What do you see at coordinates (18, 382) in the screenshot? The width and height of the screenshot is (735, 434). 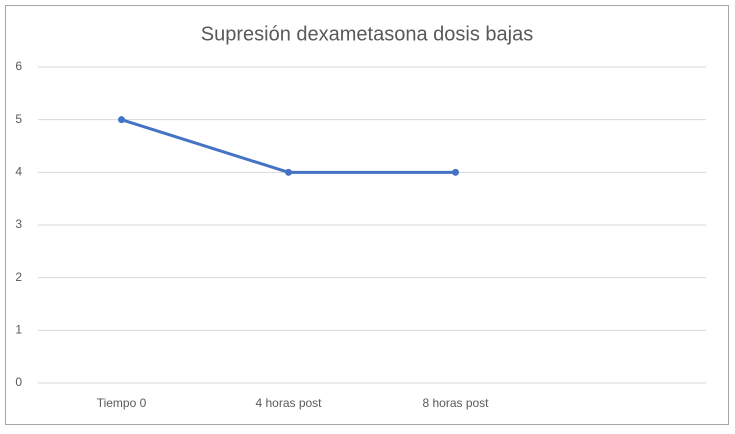 I see `y-tick-label: 0` at bounding box center [18, 382].